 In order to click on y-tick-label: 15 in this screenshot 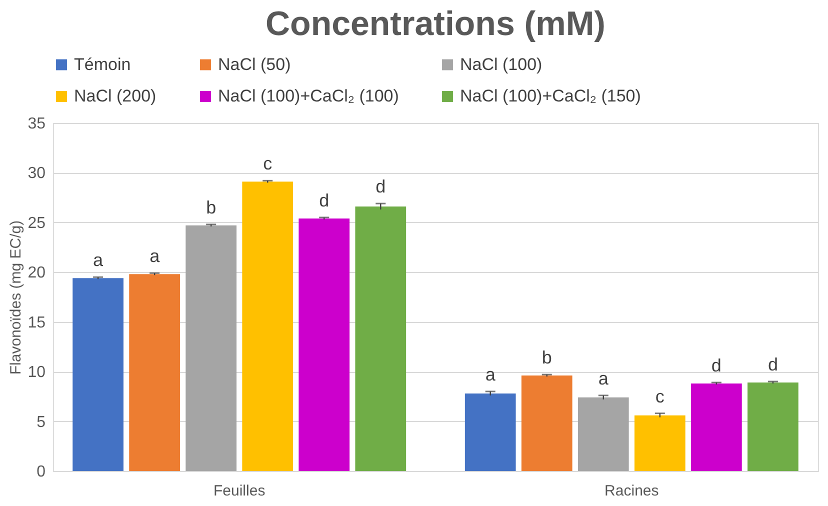, I will do `click(37, 323)`.